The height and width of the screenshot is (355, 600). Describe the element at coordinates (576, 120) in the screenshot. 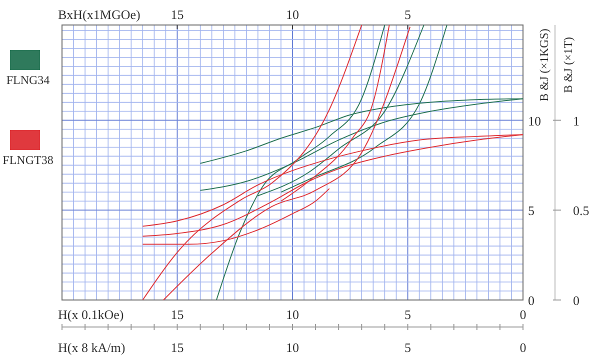

I see `y2-tick-label: 1` at that location.